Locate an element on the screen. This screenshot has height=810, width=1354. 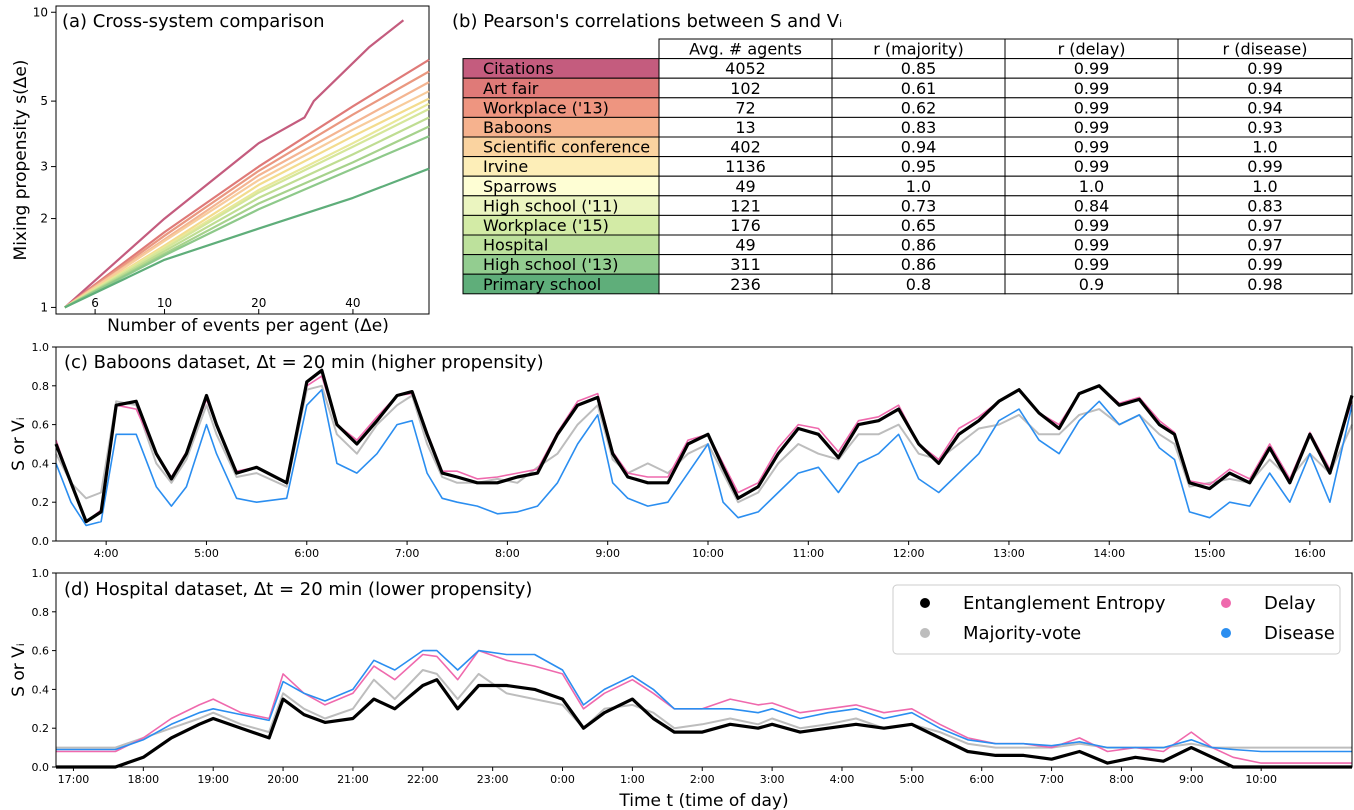
panel-d-xtick-label: 21:00 is located at coordinates (353, 779).